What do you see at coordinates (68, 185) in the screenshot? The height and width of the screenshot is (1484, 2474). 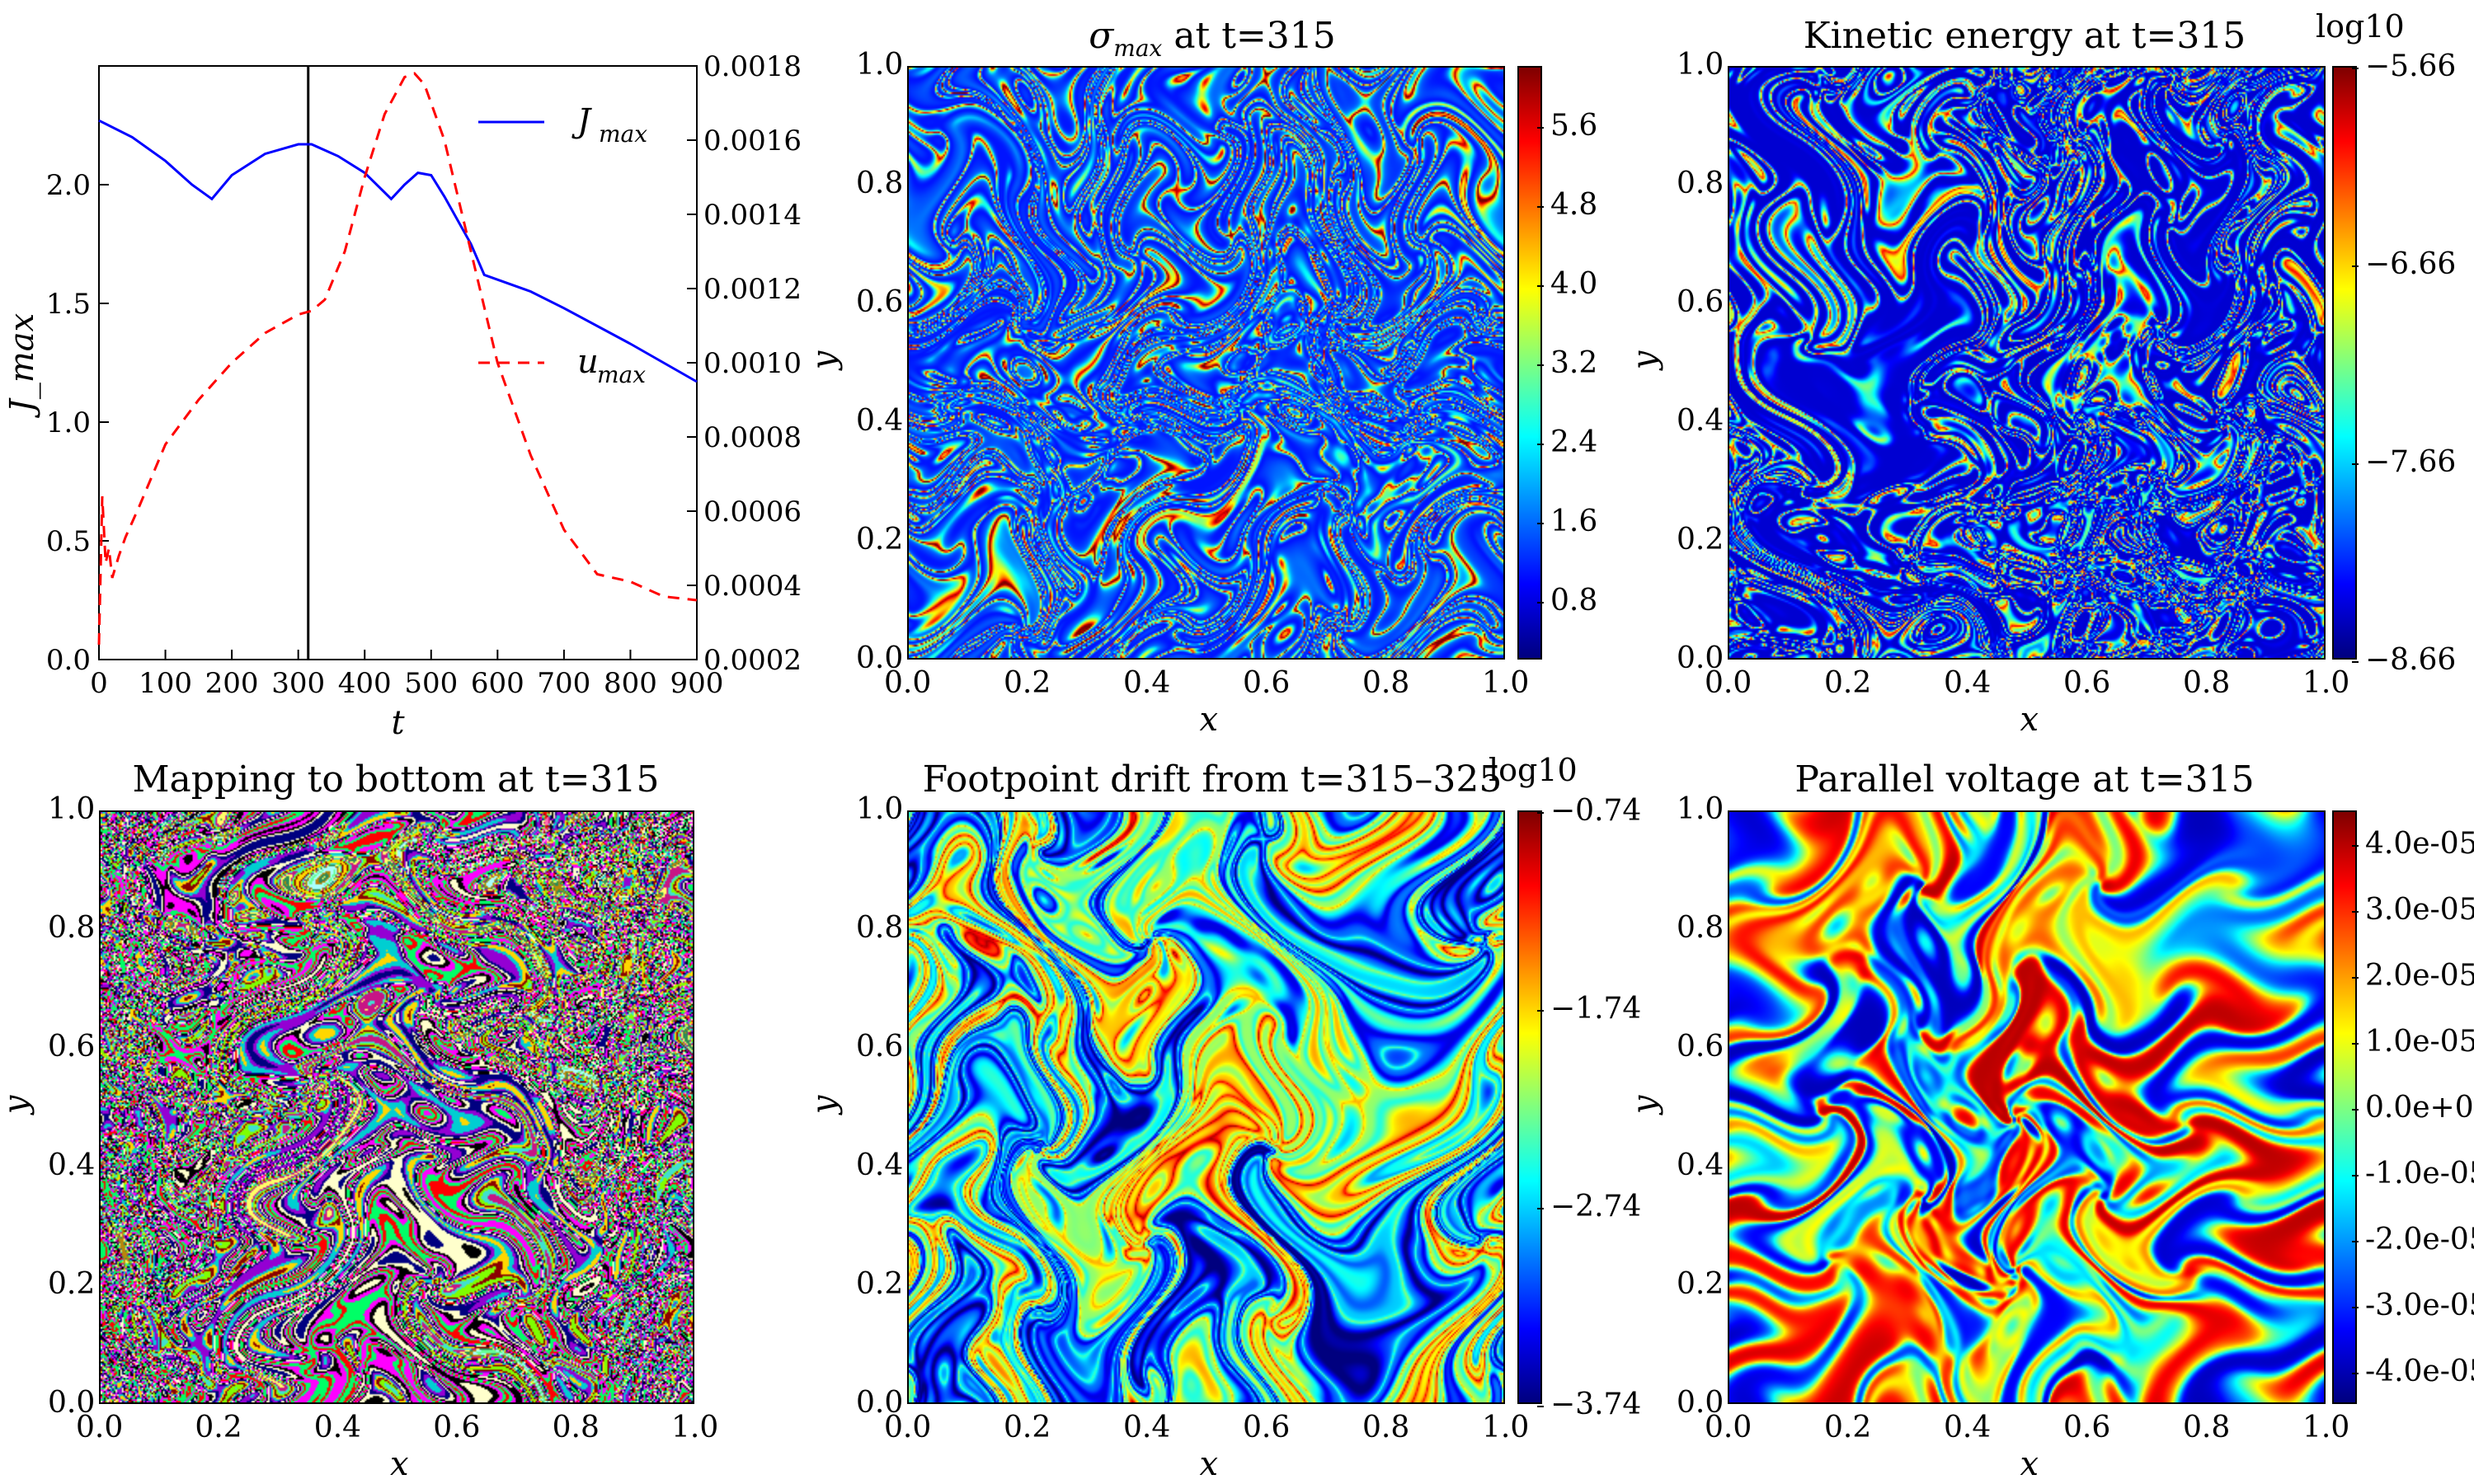 I see `y-tick-label: 2.0` at bounding box center [68, 185].